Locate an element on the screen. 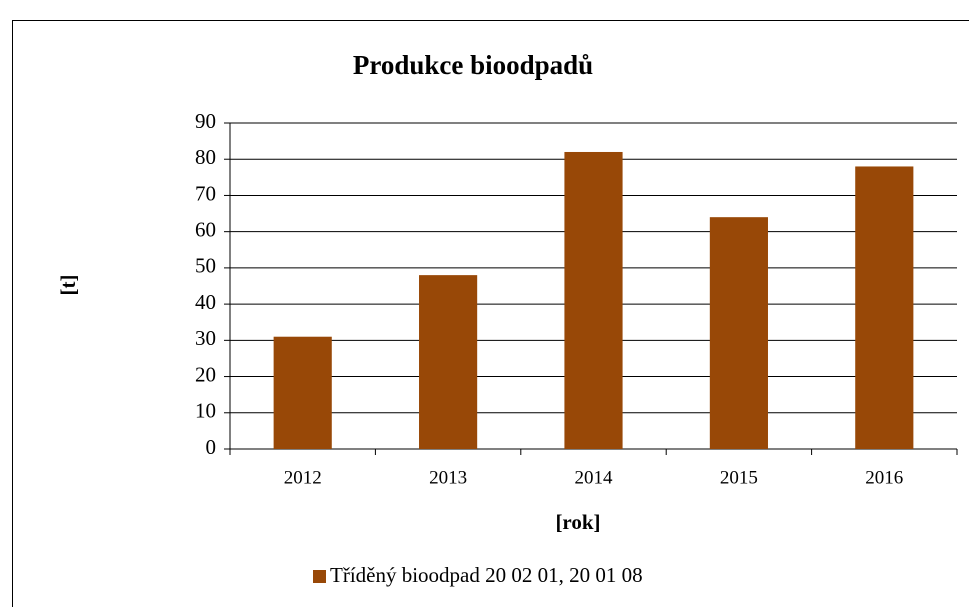 The image size is (969, 607). y-axis-label: [t] is located at coordinates (68, 285).